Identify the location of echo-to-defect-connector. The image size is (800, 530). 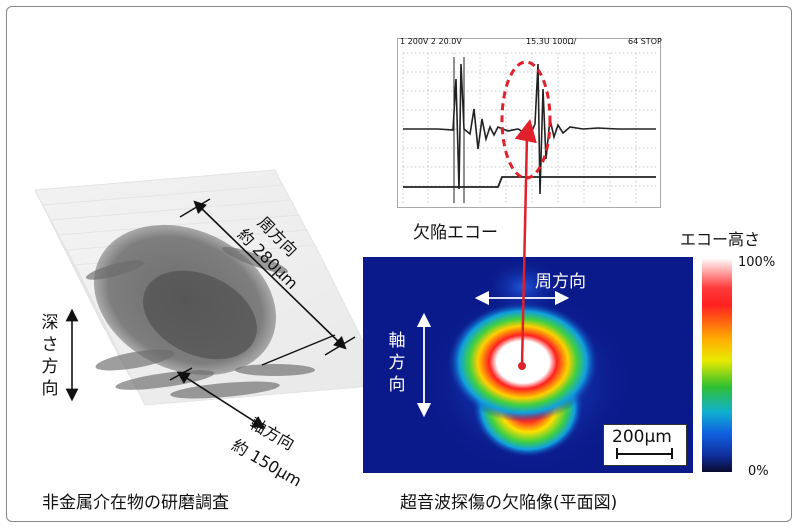
(525, 244).